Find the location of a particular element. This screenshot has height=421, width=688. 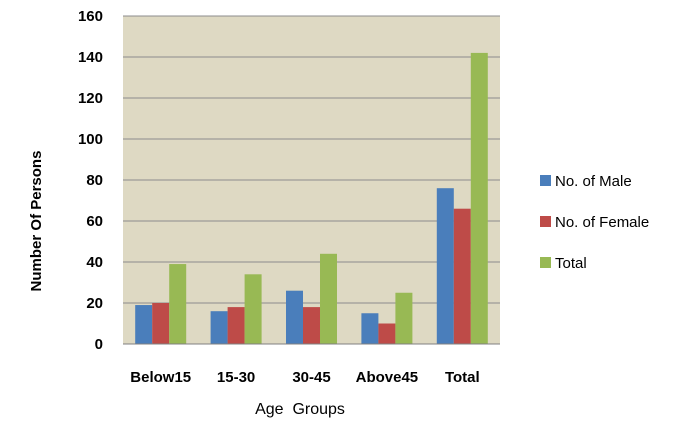

x-tick-label: 30-45 is located at coordinates (311, 377).